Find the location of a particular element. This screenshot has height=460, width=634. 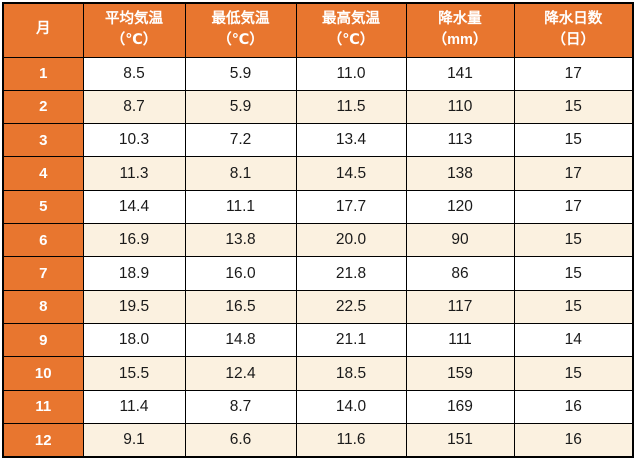

precipitation-days-cell: 14 is located at coordinates (573, 340).